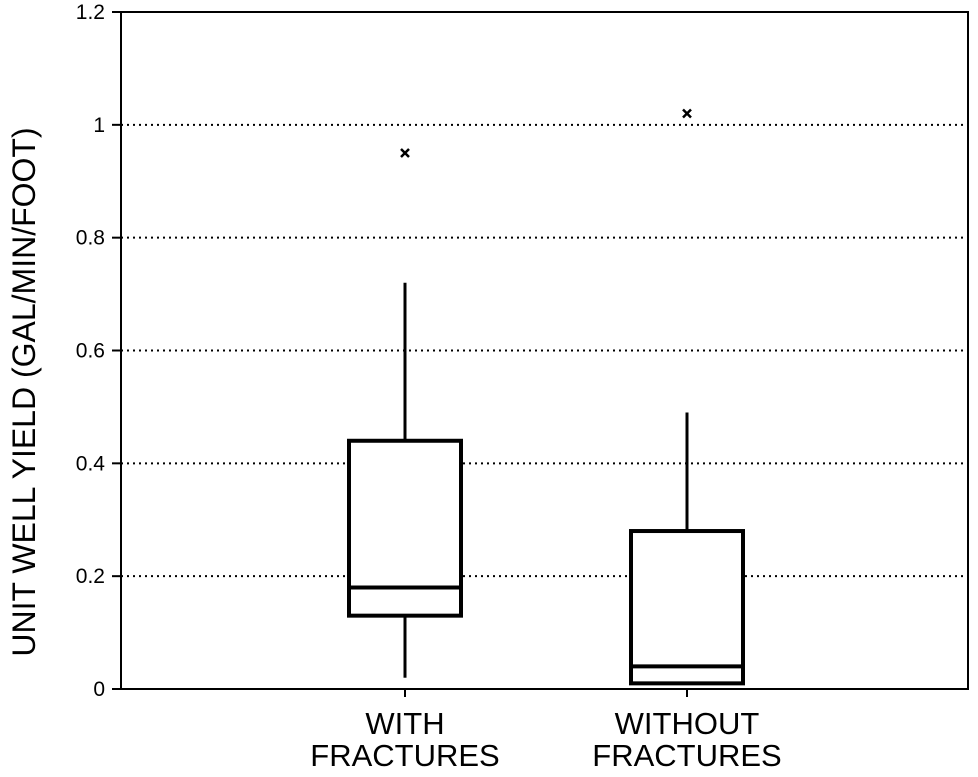 Image resolution: width=978 pixels, height=777 pixels. Describe the element at coordinates (90, 238) in the screenshot. I see `y-tick-label: 0.8` at that location.